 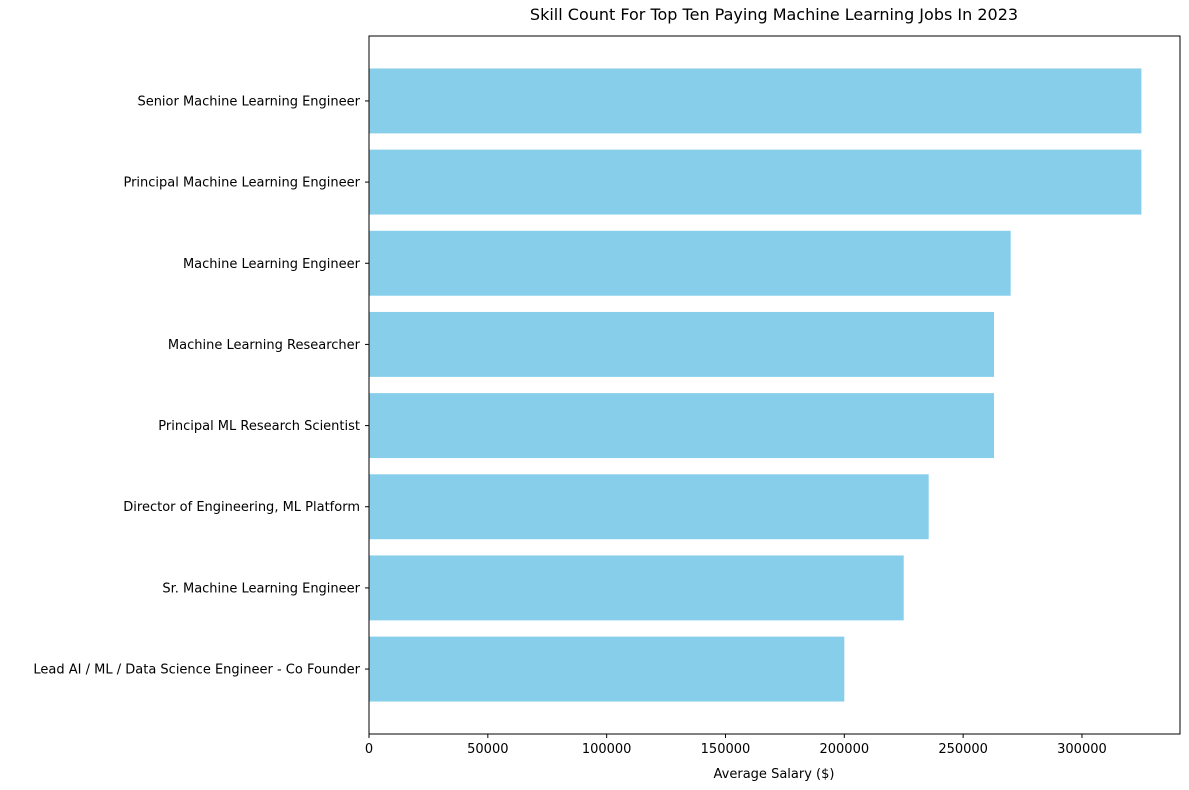 What do you see at coordinates (248, 101) in the screenshot?
I see `y-tick-label: Senior Machine Learning Engineer` at bounding box center [248, 101].